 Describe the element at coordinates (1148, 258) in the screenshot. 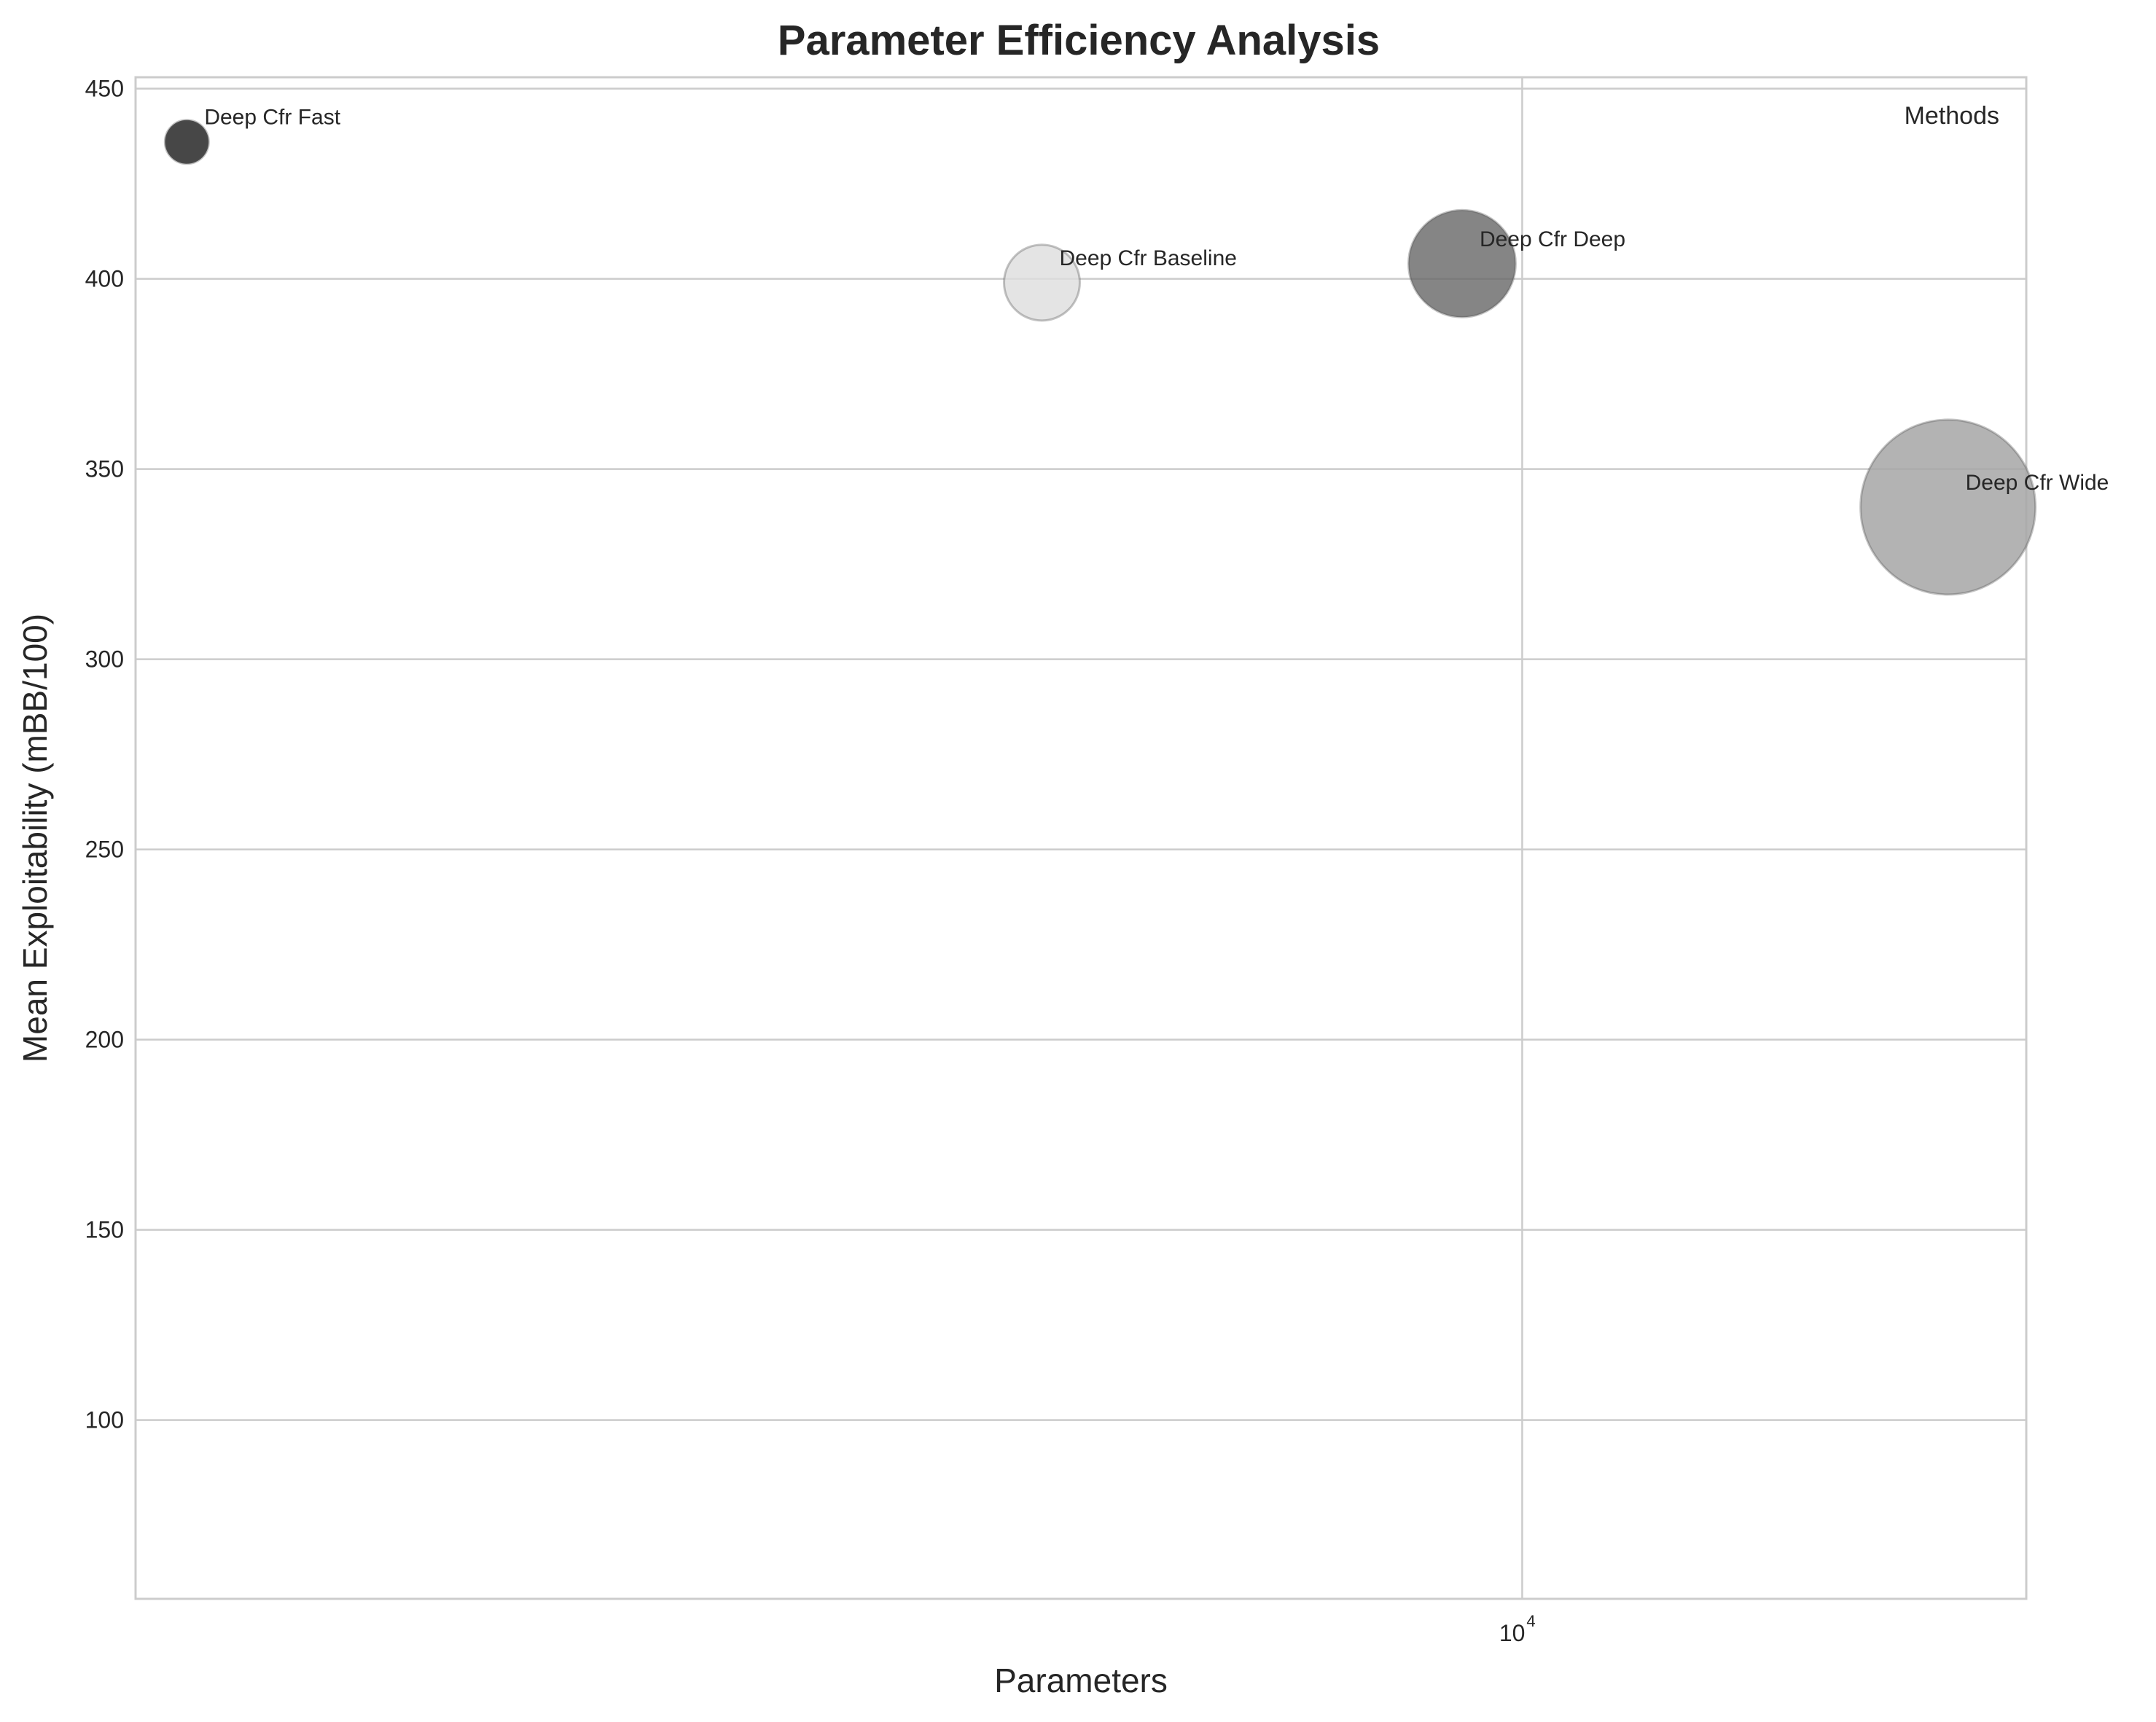

I see `point-label: Deep Cfr Baseline` at that location.